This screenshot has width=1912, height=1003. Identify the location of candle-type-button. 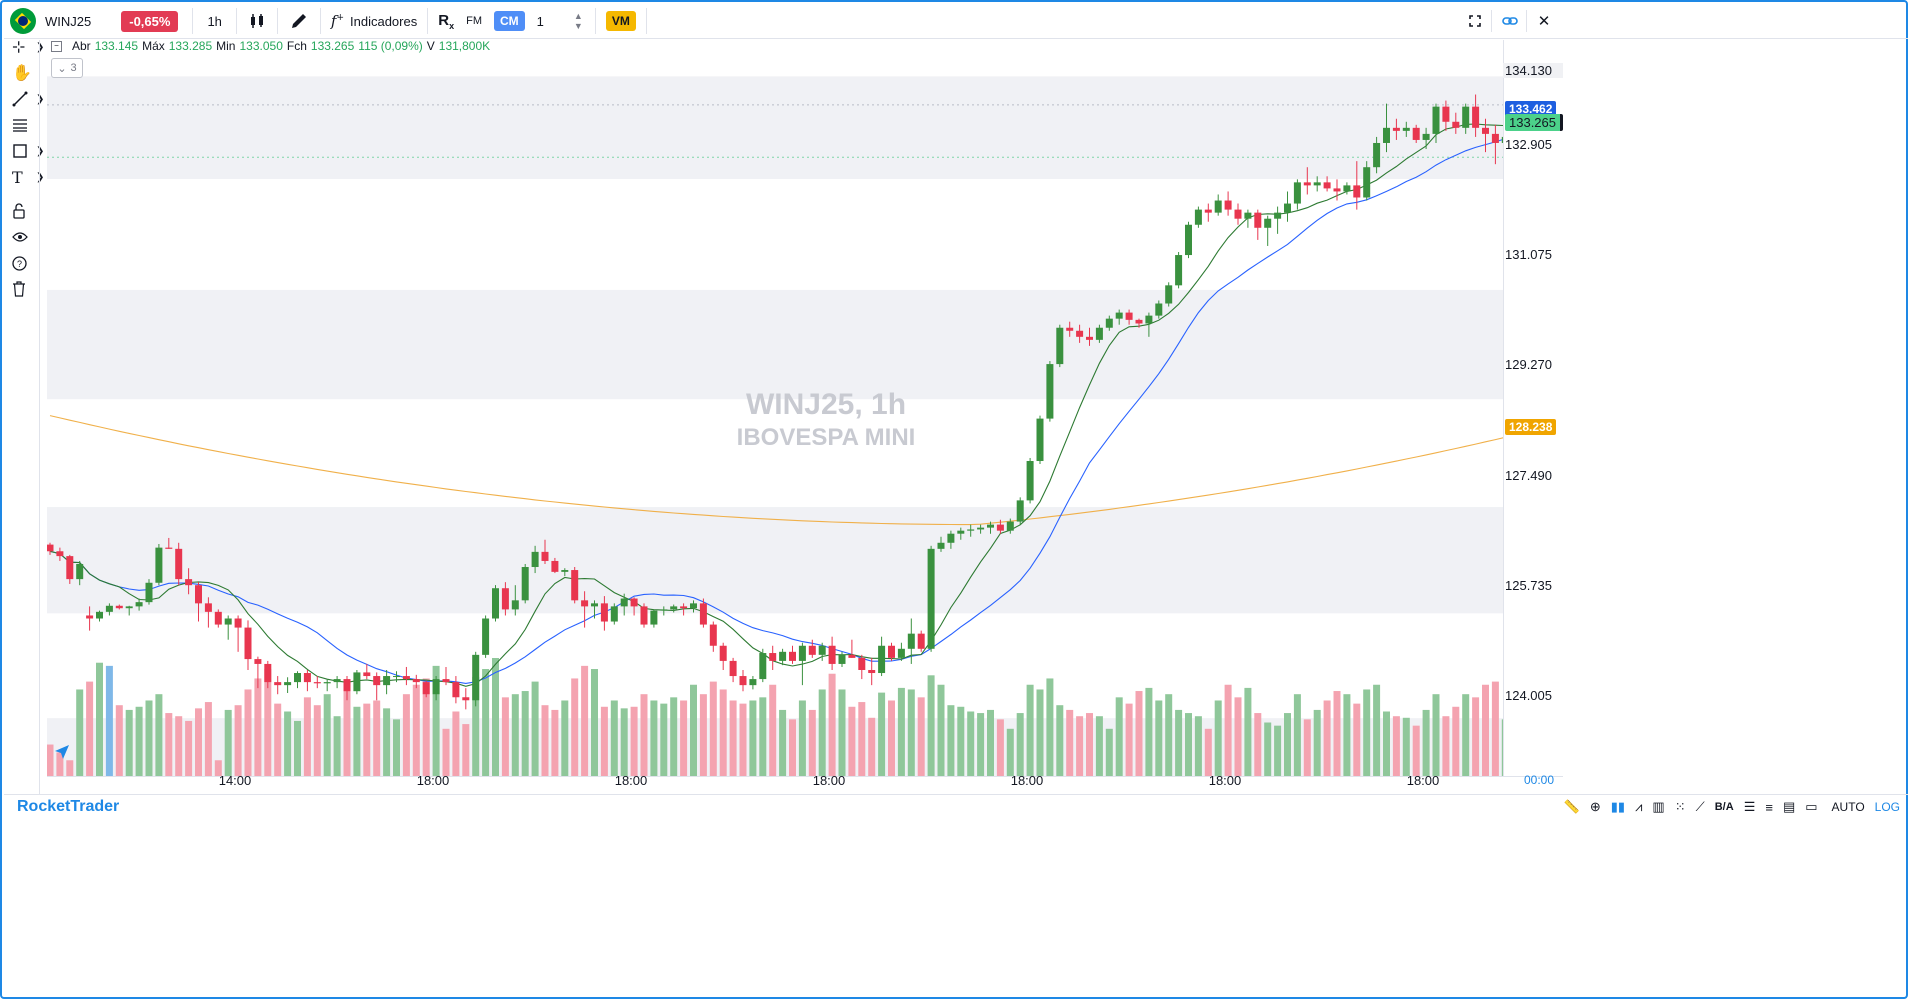
(257, 21).